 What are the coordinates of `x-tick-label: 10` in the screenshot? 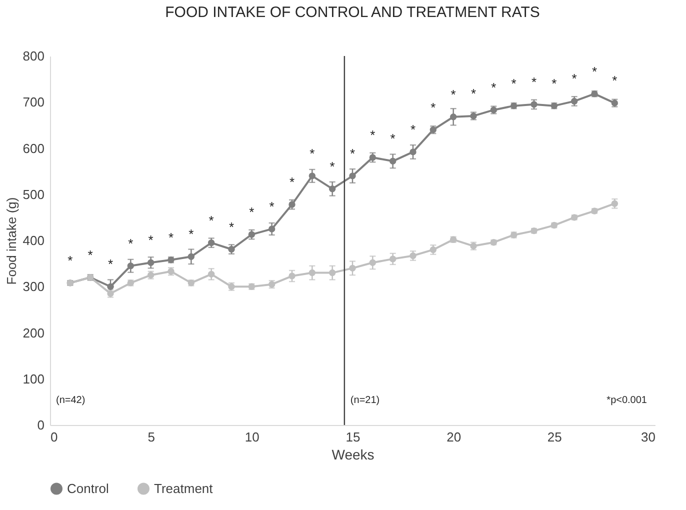 It's located at (252, 437).